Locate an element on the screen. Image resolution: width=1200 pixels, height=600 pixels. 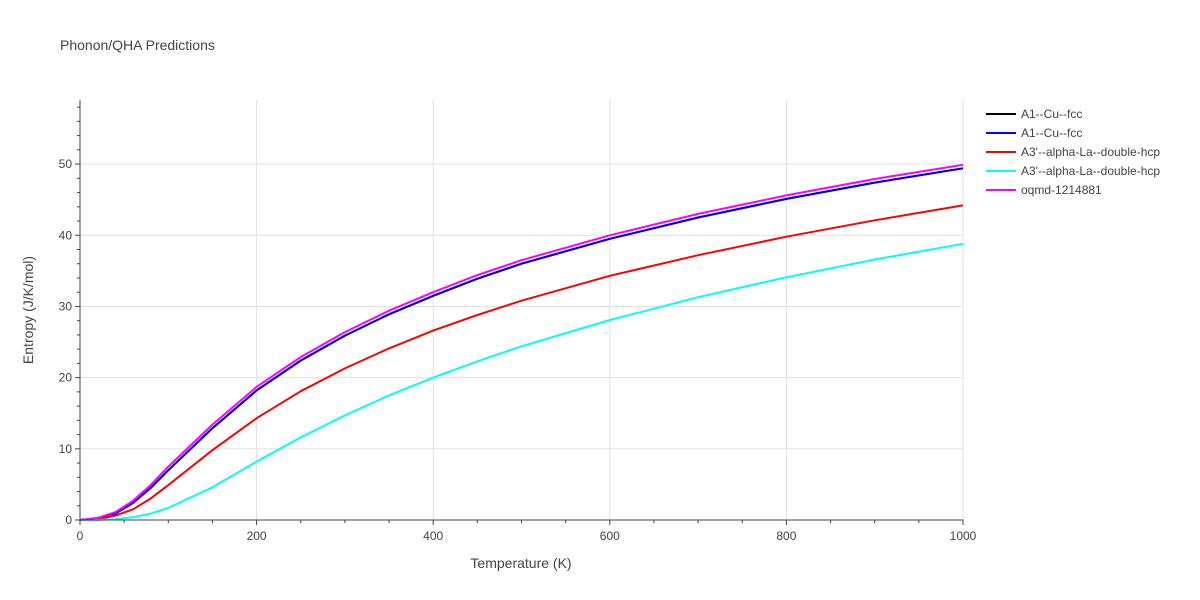
y-tick-label: 30 is located at coordinates (66, 306).